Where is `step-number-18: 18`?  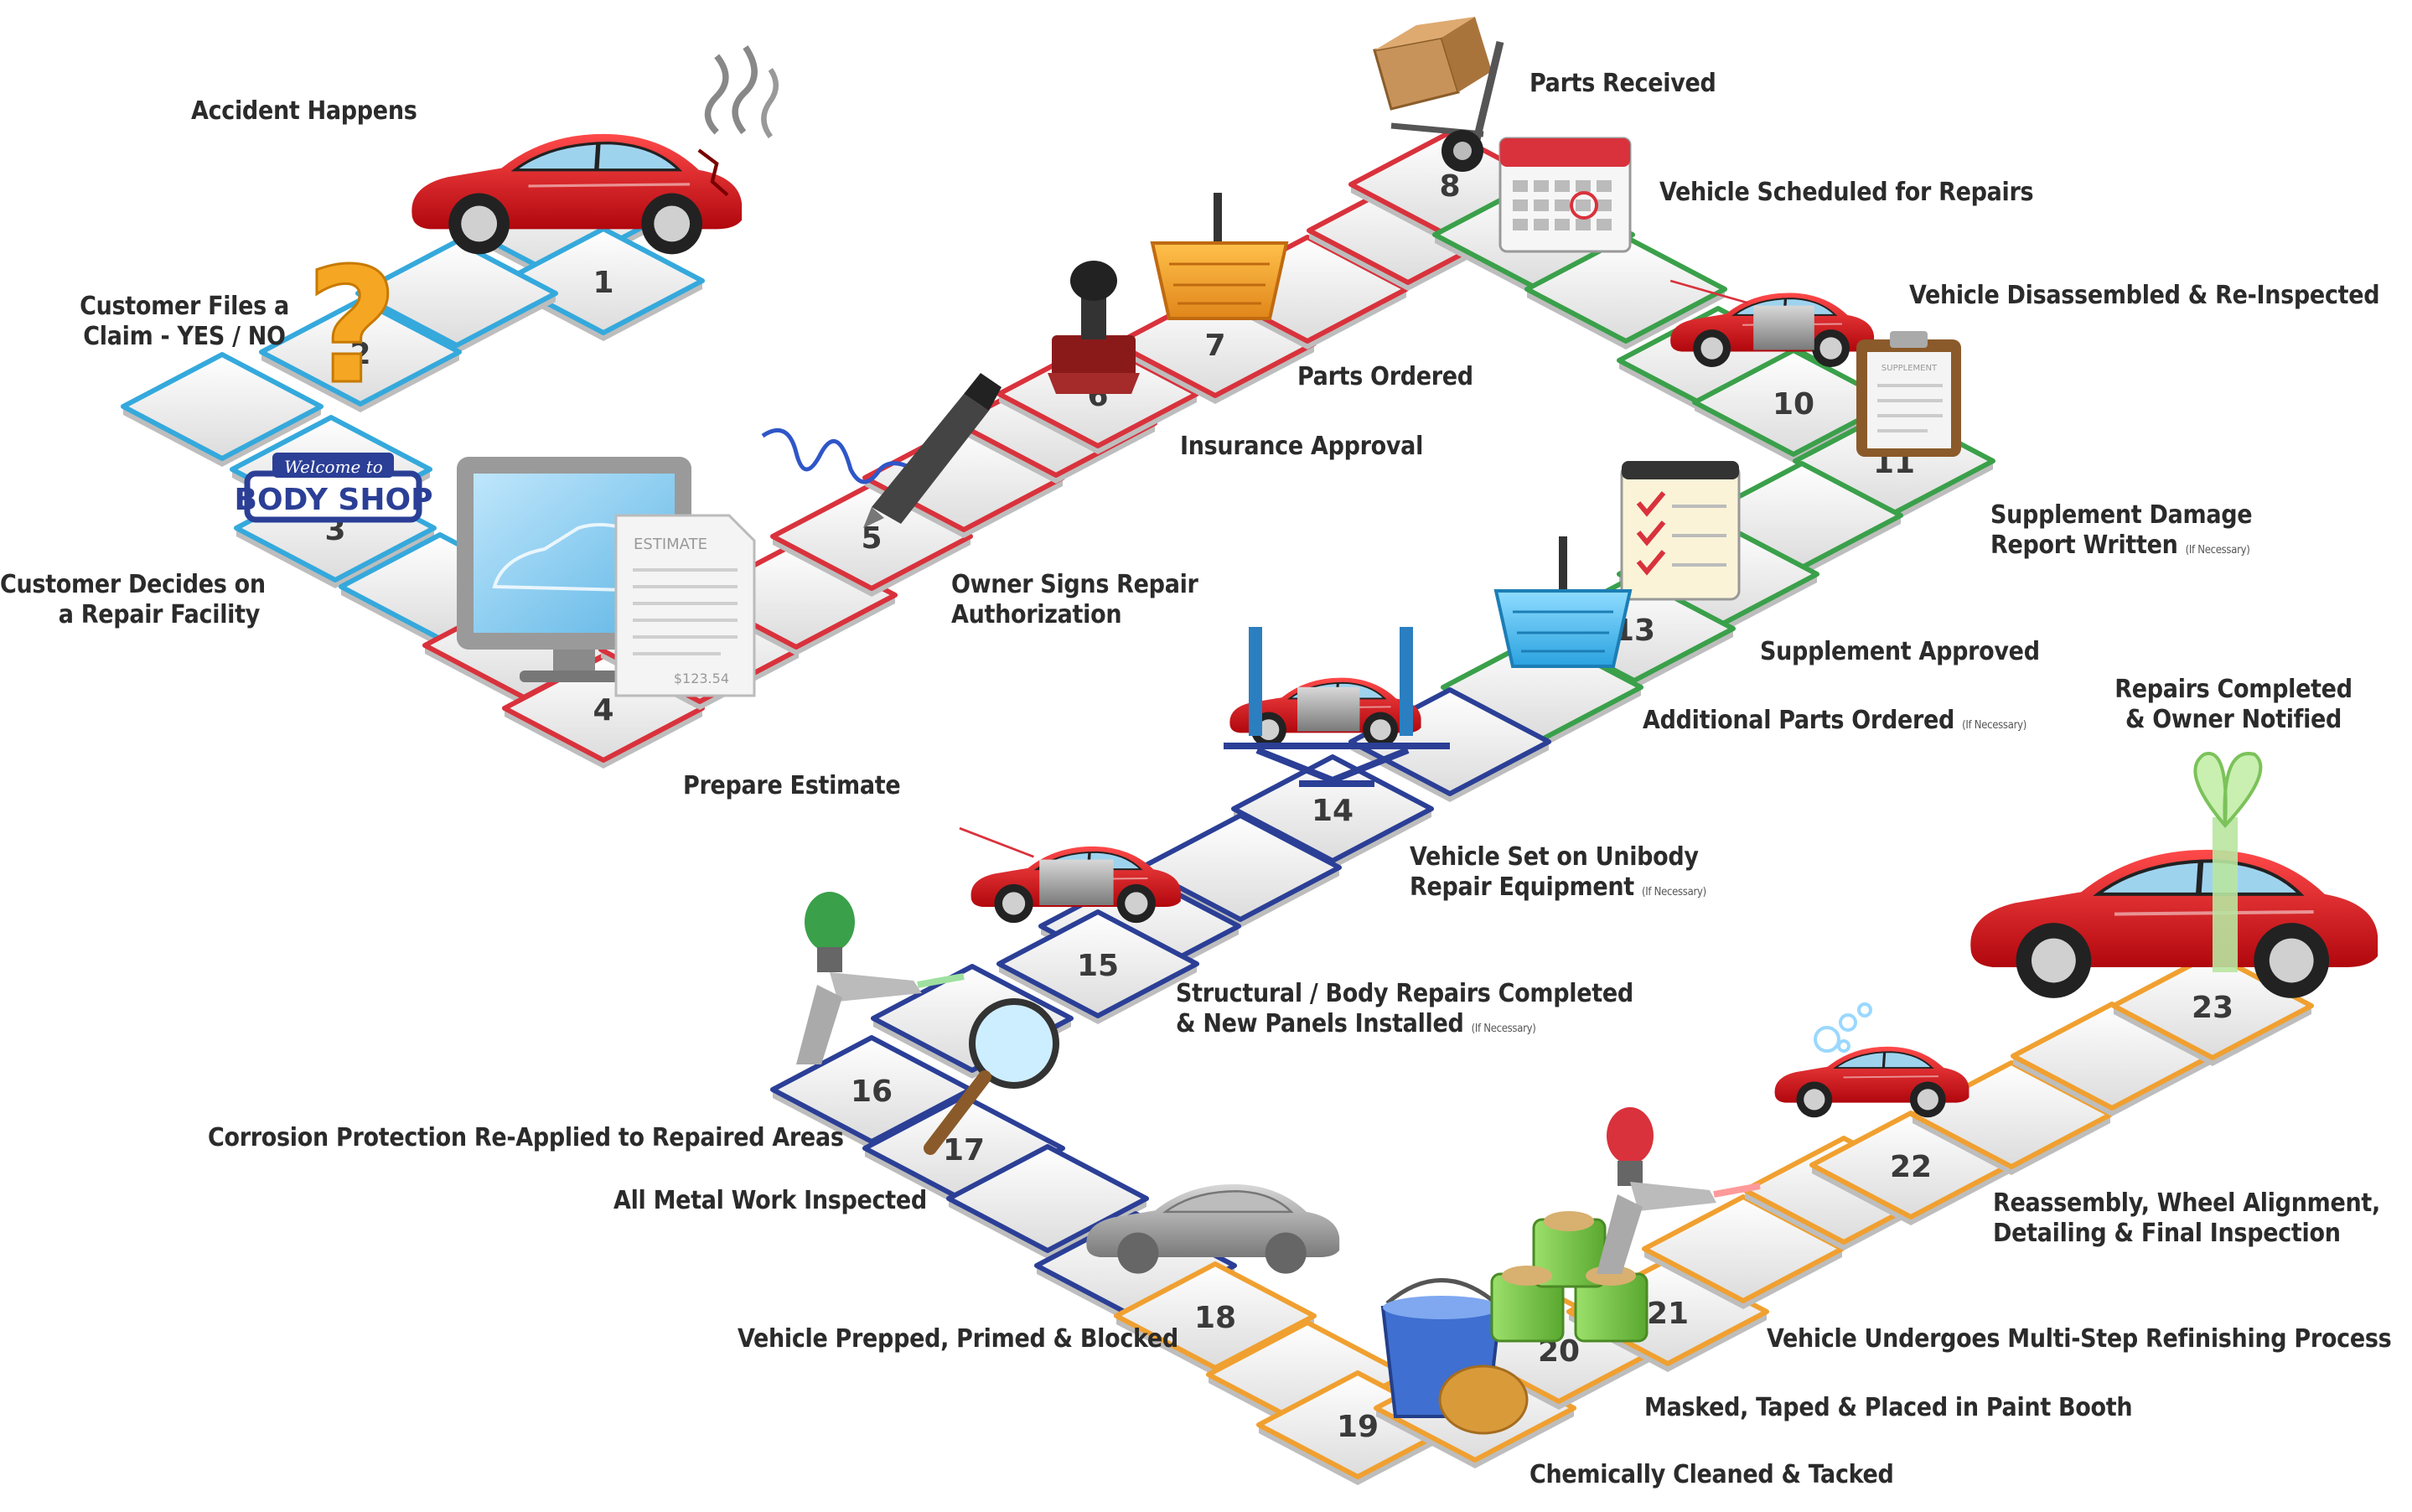
step-number-18: 18 is located at coordinates (1215, 1318).